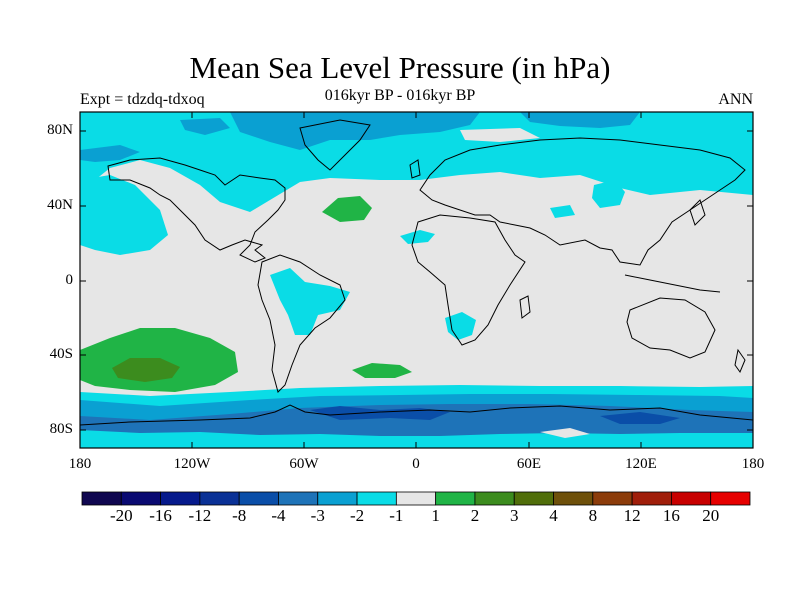 This screenshot has width=800, height=600. I want to click on coast-eurasia, so click(582, 201).